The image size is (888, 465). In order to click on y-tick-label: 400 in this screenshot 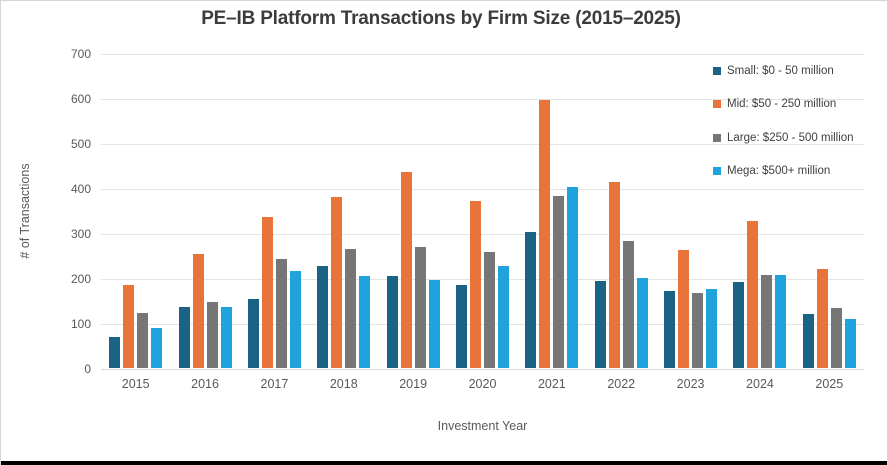, I will do `click(80, 189)`.